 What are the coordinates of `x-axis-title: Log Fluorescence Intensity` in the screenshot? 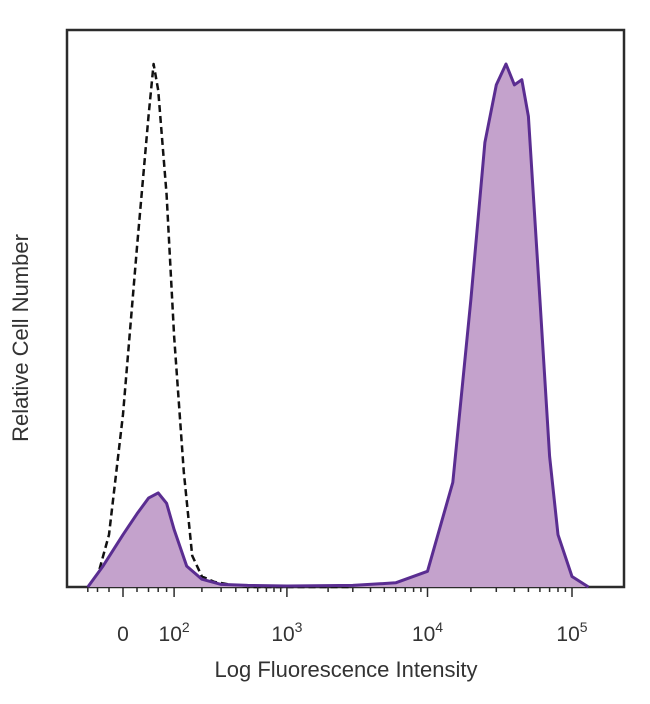 It's located at (346, 669).